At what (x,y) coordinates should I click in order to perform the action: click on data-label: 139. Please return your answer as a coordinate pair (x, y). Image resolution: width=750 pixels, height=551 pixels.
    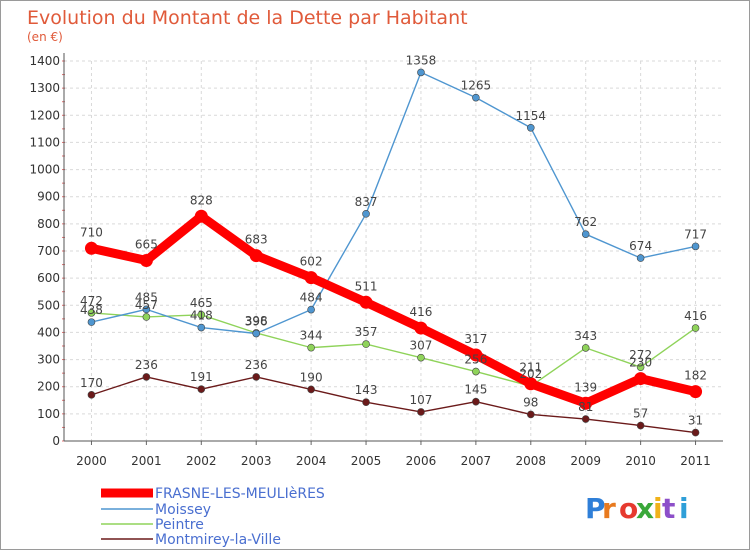
    Looking at the image, I should click on (585, 387).